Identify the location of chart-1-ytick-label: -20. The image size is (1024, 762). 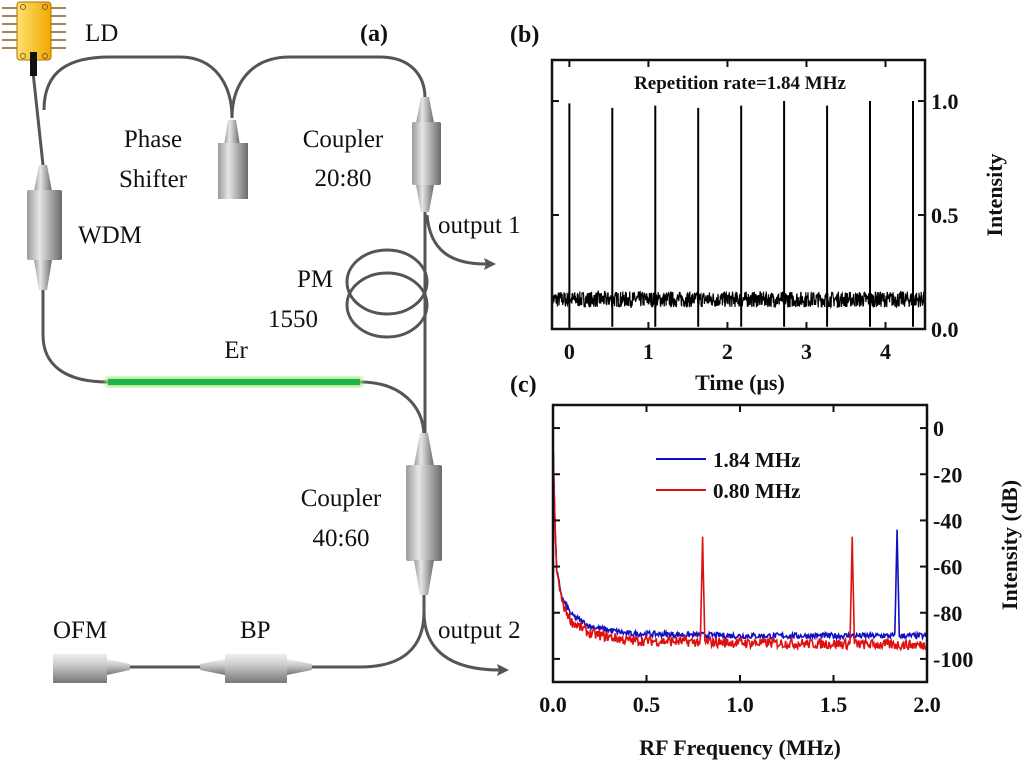
(947, 474).